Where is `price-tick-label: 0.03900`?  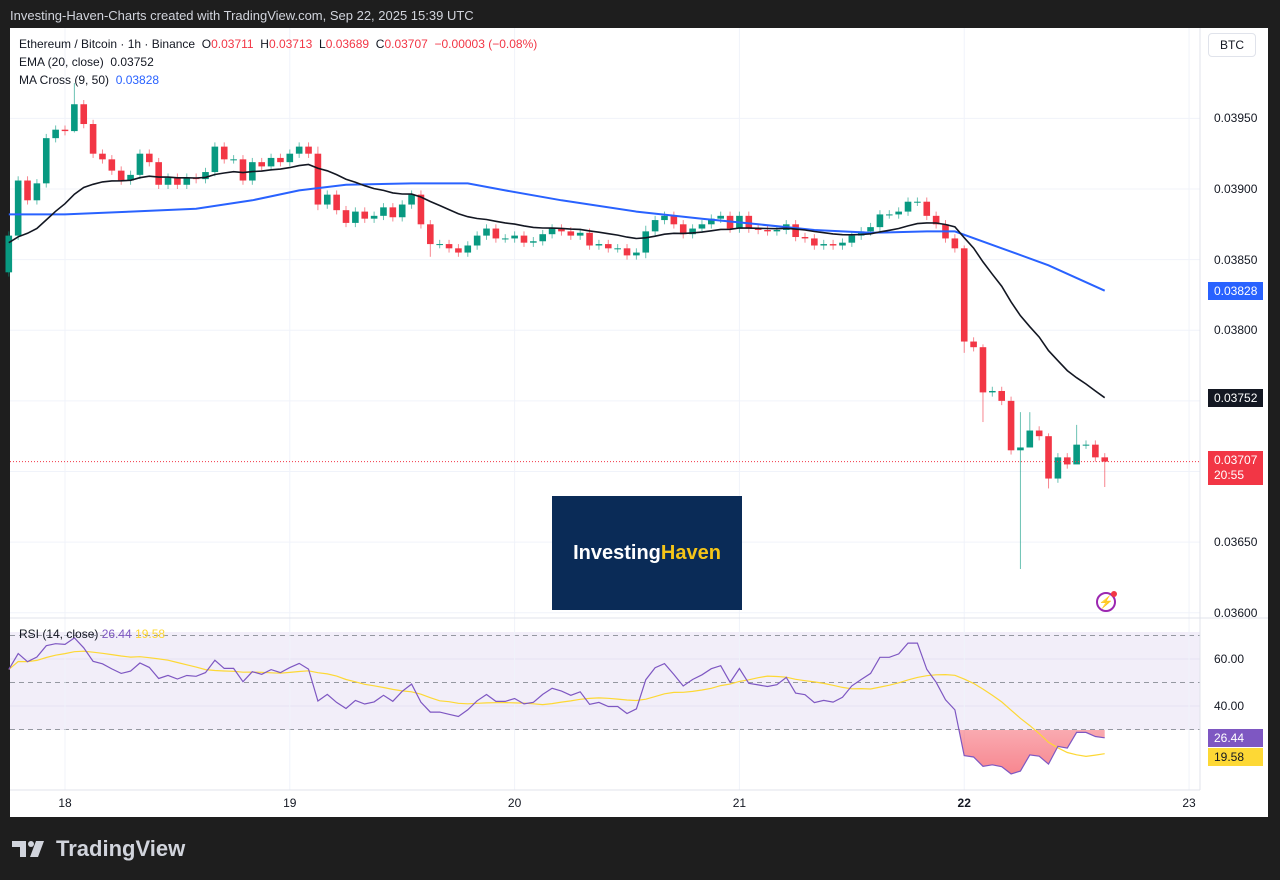
price-tick-label: 0.03900 is located at coordinates (1236, 189).